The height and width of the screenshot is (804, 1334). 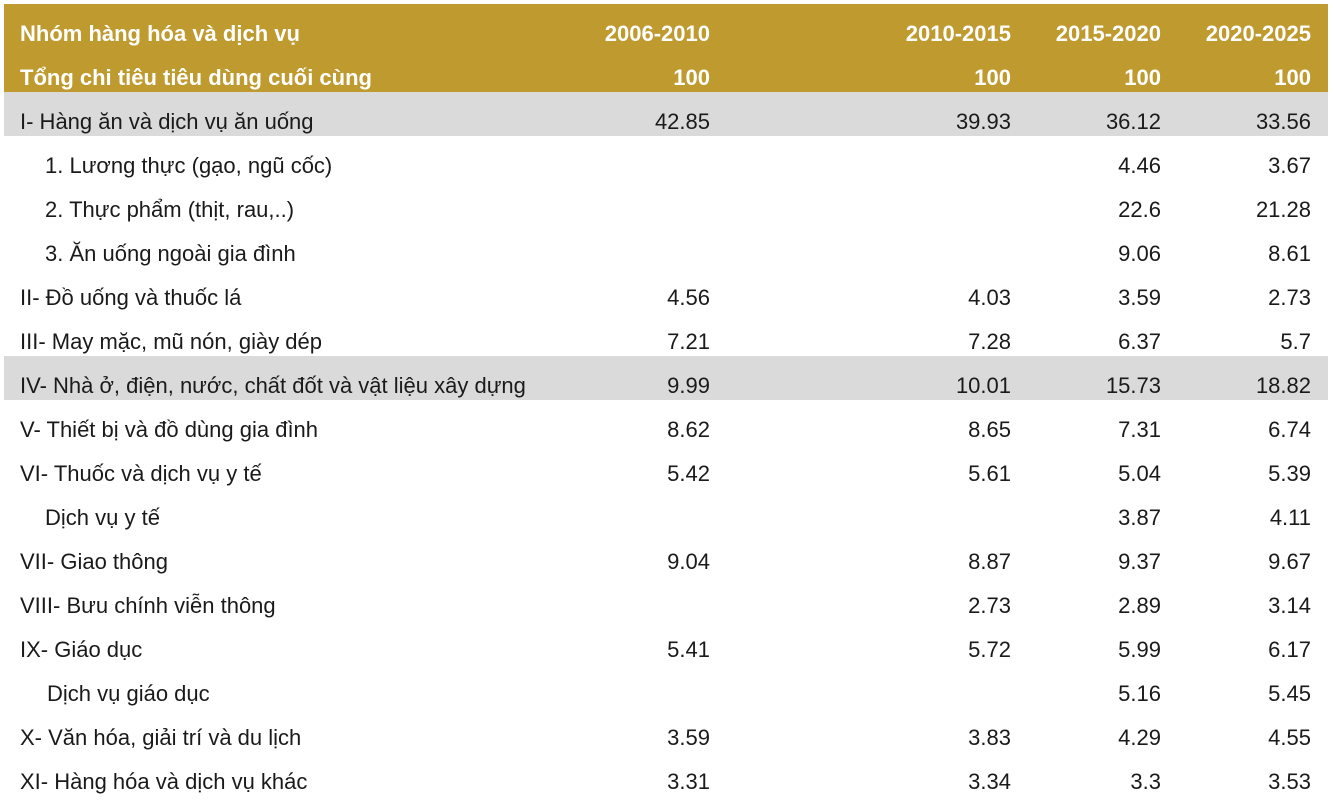 I want to click on cell-value: 4.46, so click(x=1139, y=165).